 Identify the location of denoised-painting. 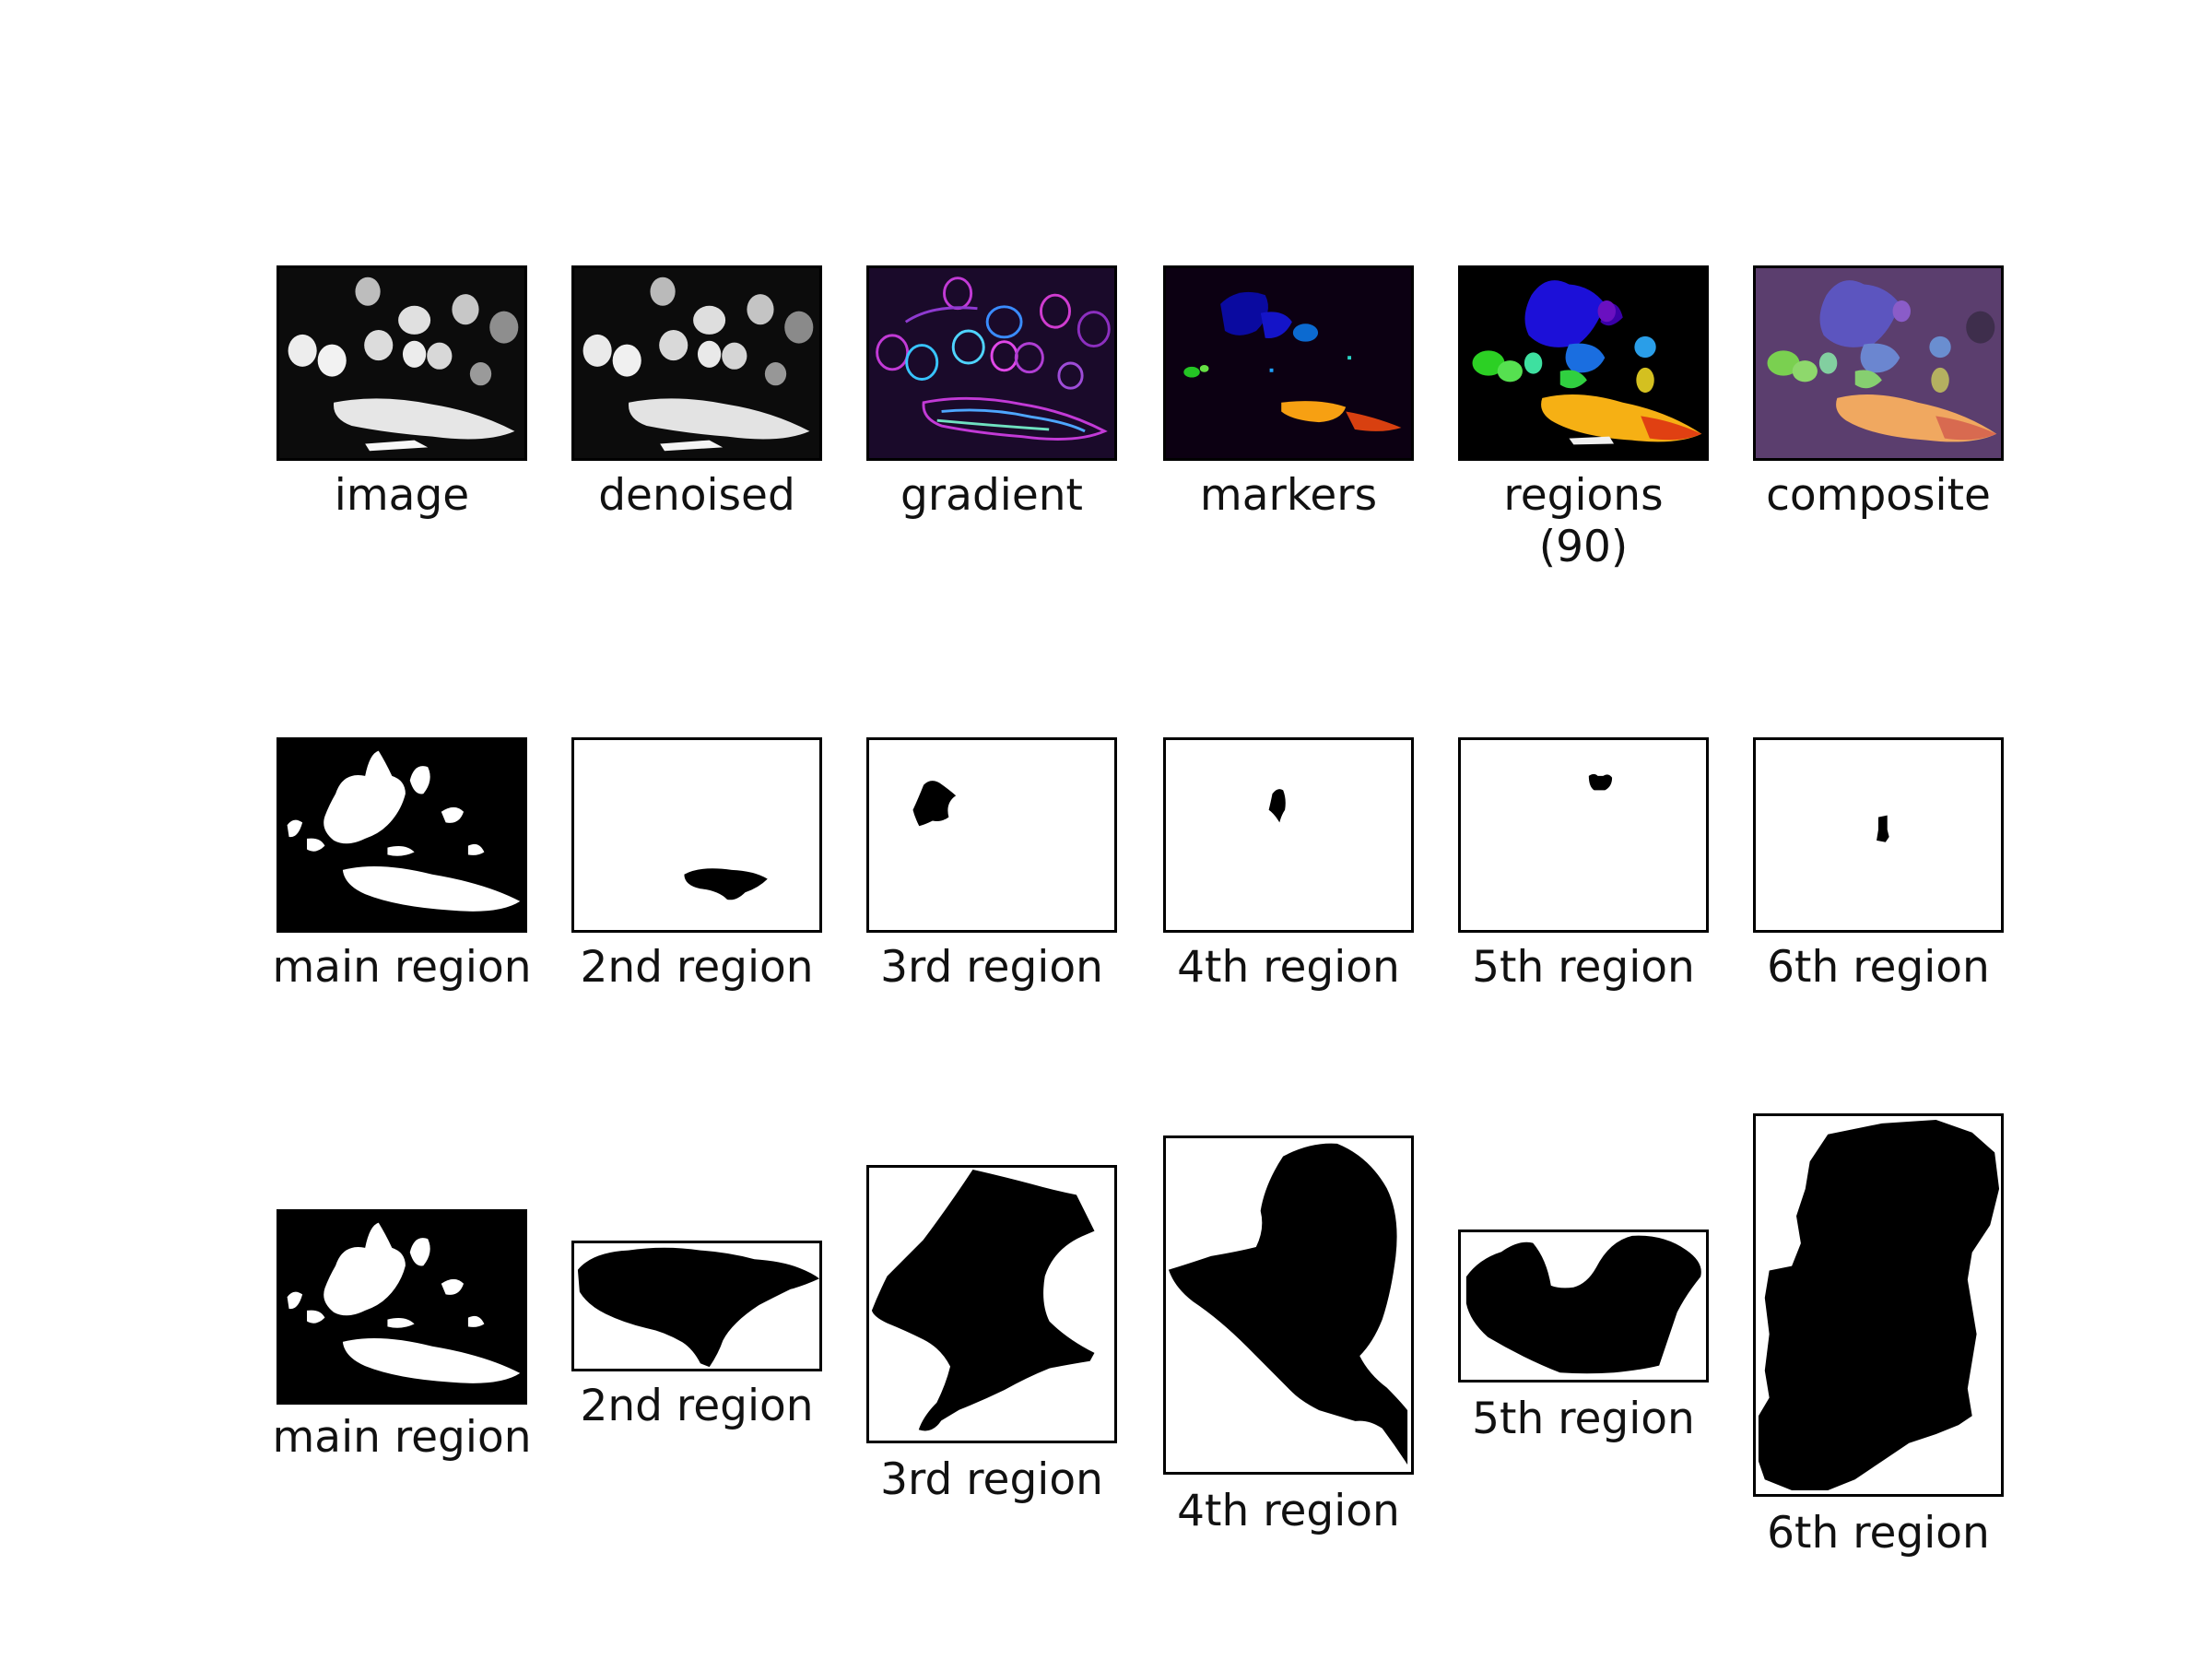
(696, 363).